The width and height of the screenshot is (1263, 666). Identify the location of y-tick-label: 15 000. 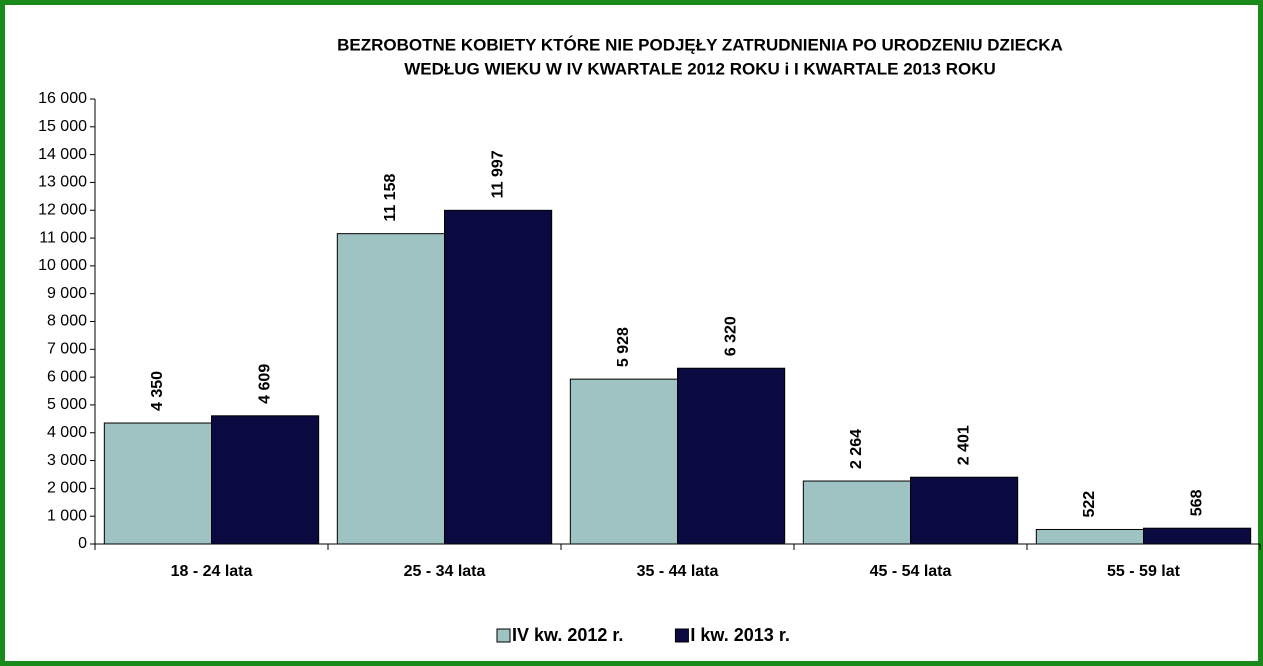
(62, 126).